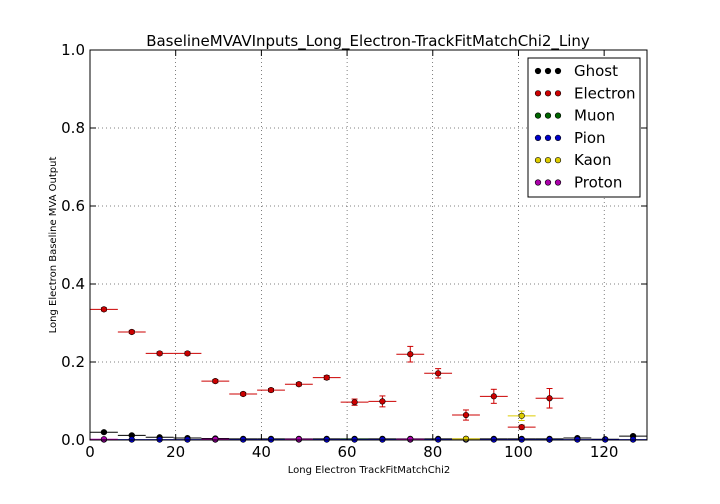 The image size is (720, 504). I want to click on y-tick-label: 0.6, so click(73, 206).